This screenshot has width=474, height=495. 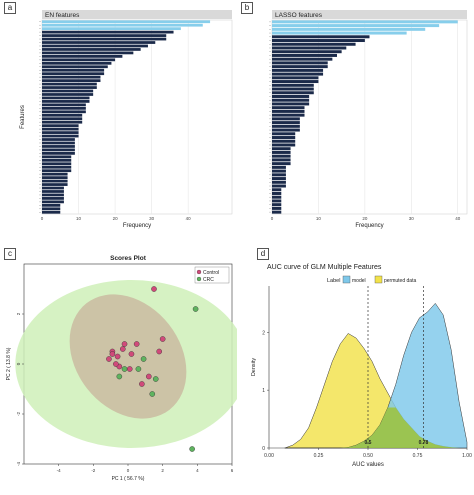 I want to click on panel-tag: b, so click(x=247, y=8).